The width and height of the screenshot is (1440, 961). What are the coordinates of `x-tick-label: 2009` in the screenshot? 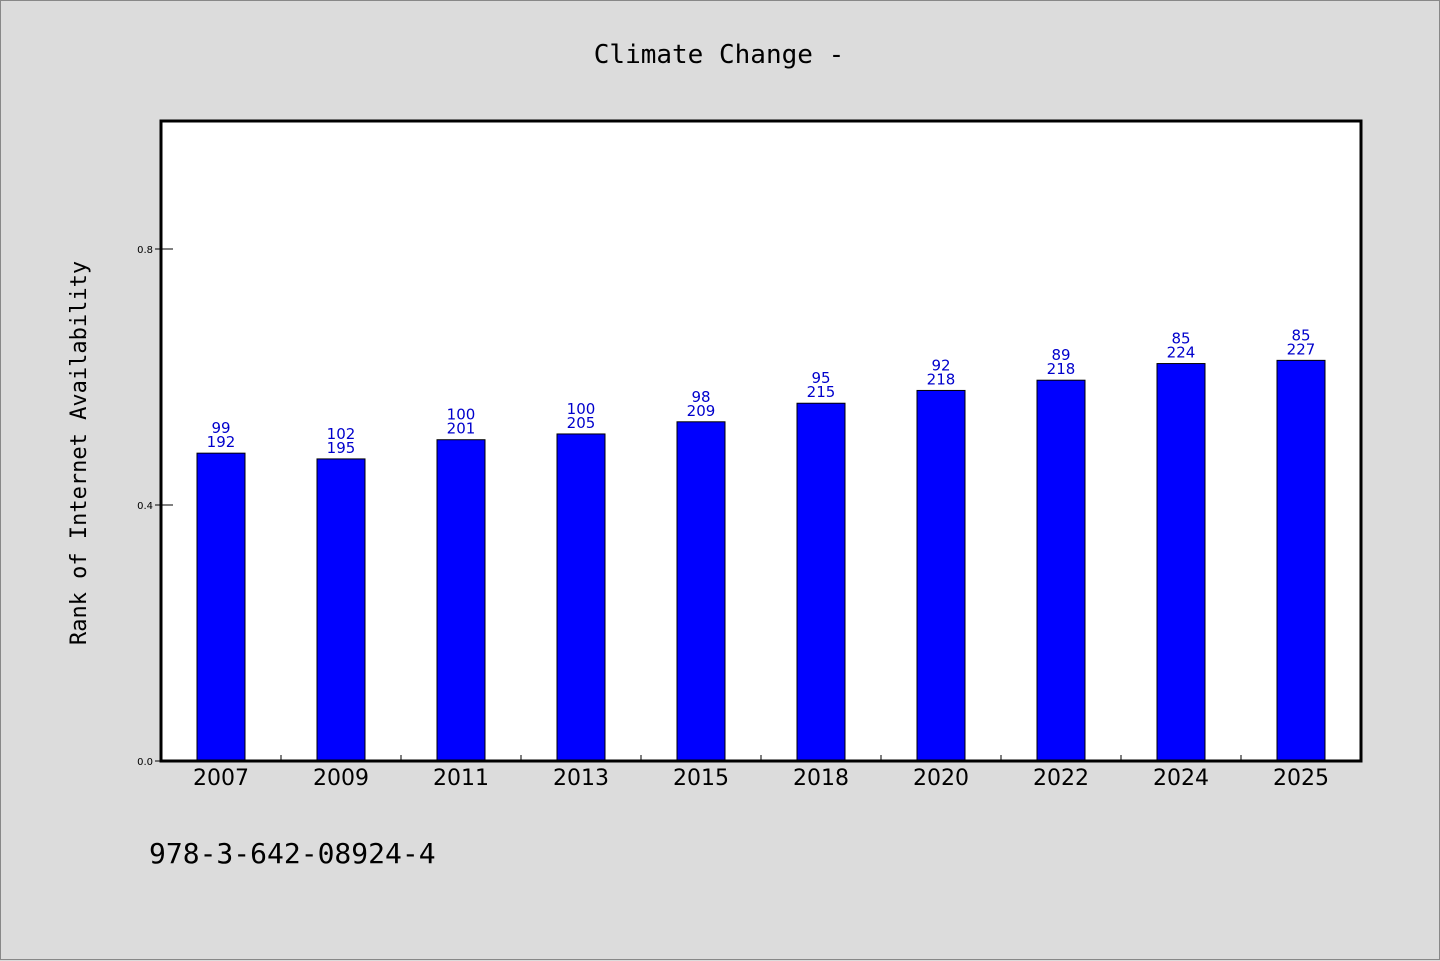 It's located at (341, 778).